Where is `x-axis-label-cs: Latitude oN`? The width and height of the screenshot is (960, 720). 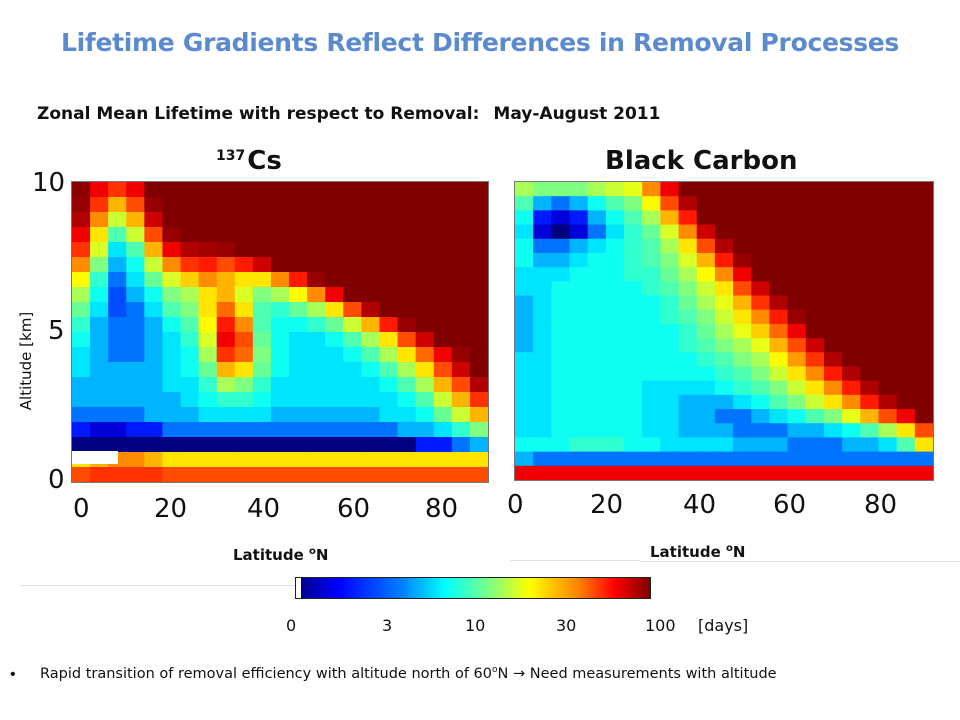 x-axis-label-cs: Latitude oN is located at coordinates (280, 555).